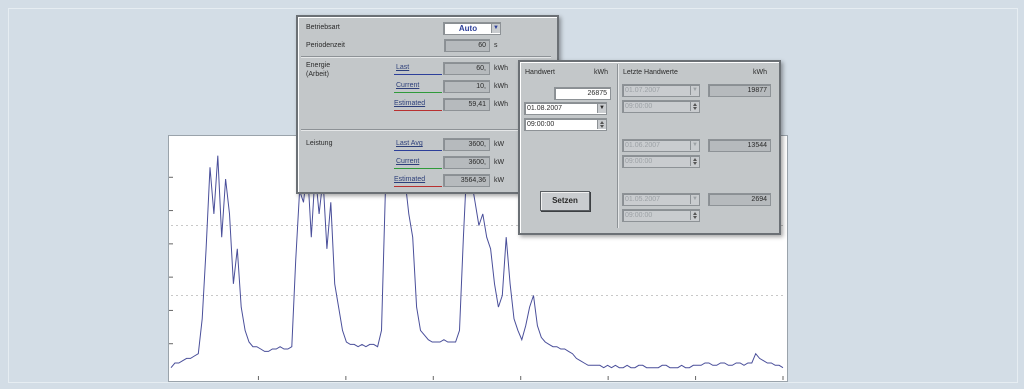 The image size is (1024, 389). What do you see at coordinates (501, 86) in the screenshot?
I see `energie-current-unit: kWh` at bounding box center [501, 86].